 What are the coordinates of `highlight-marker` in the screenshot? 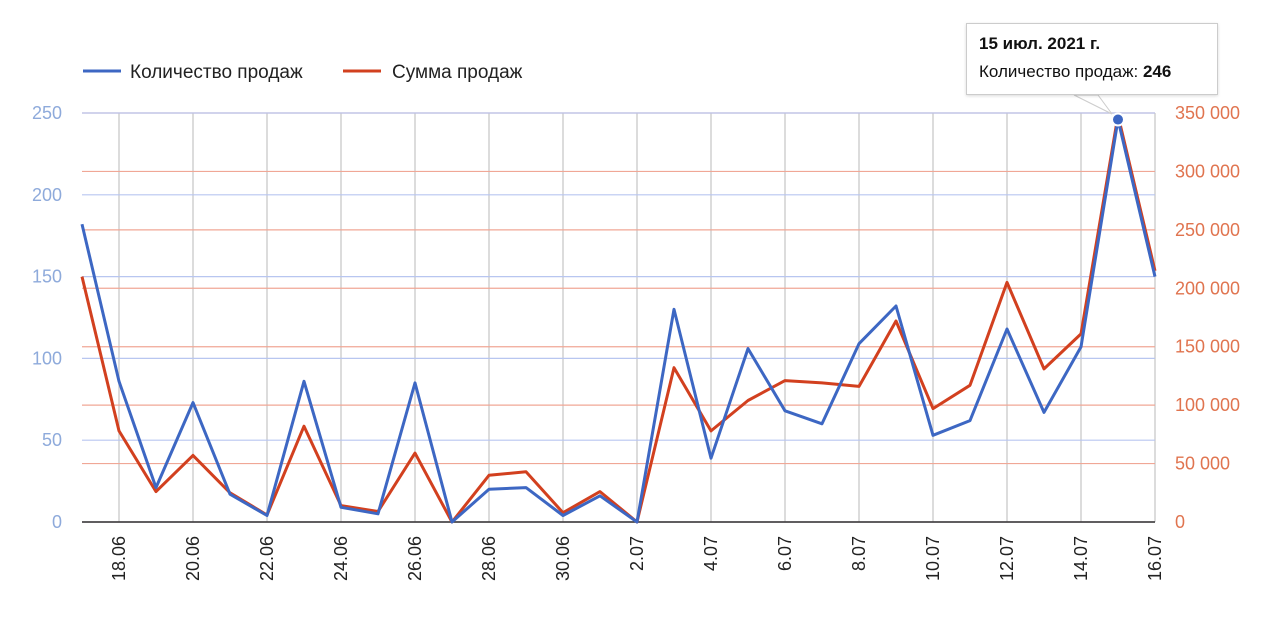 It's located at (1118, 119).